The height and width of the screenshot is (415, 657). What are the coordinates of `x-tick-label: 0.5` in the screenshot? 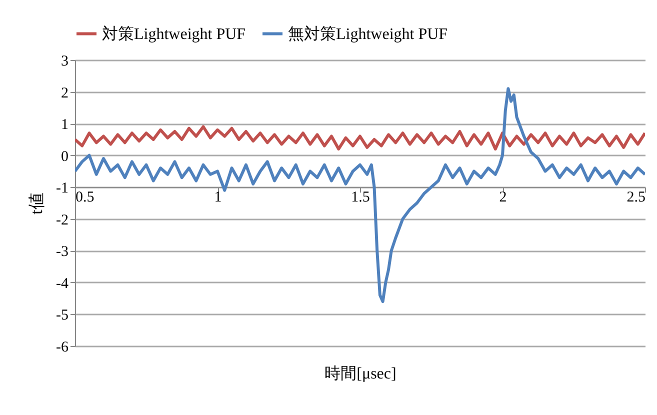 It's located at (85, 198).